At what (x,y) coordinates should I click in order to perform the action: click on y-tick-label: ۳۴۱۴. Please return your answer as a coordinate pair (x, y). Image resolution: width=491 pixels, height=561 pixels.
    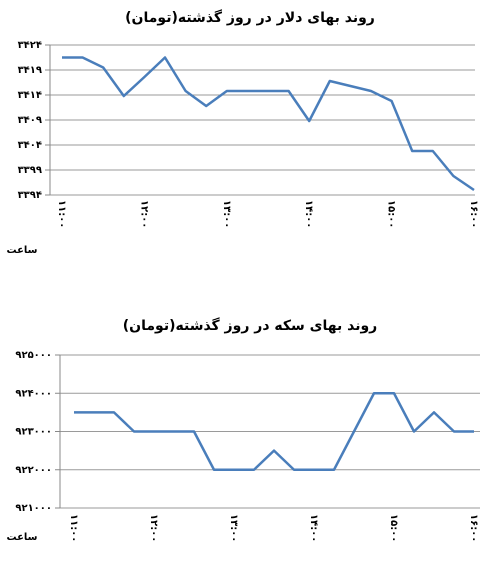
    Looking at the image, I should click on (30, 95).